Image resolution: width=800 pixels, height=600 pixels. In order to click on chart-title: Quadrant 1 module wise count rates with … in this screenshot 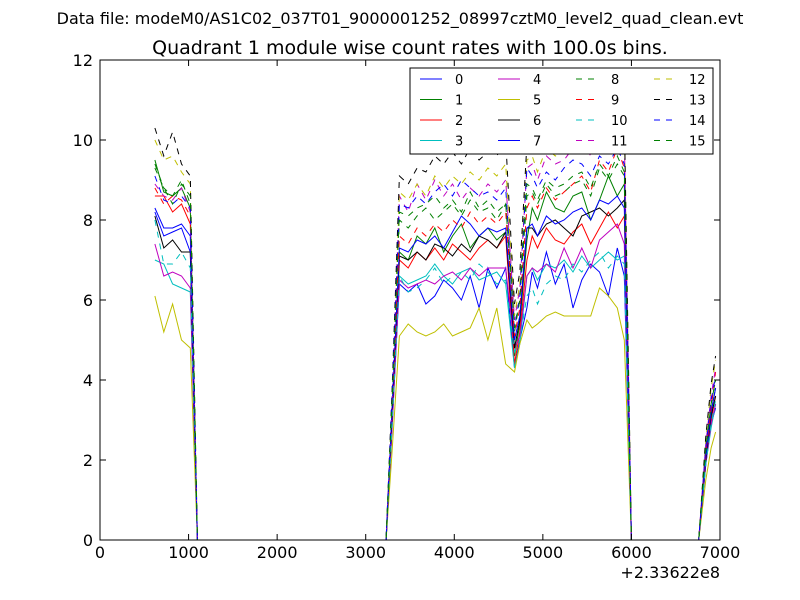, I will do `click(410, 48)`.